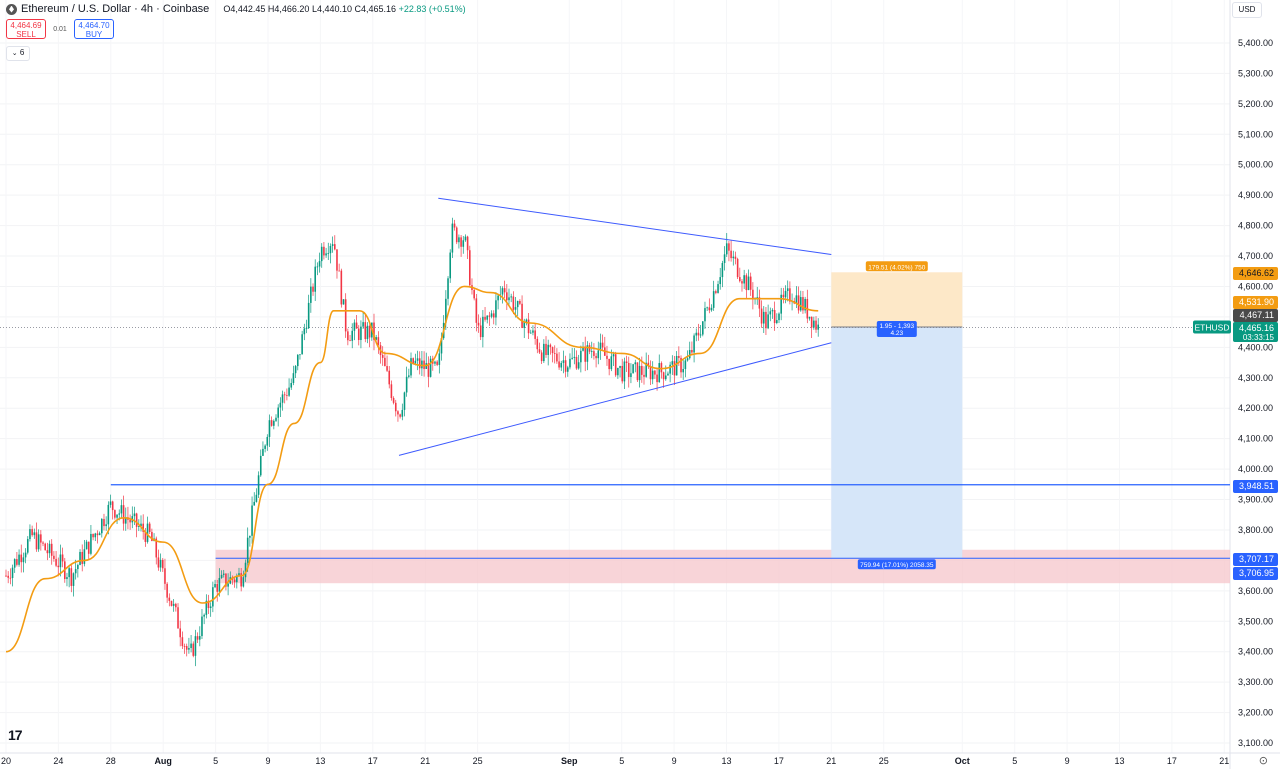  What do you see at coordinates (94, 29) in the screenshot?
I see `buy-button: 4,464.70 BUY` at bounding box center [94, 29].